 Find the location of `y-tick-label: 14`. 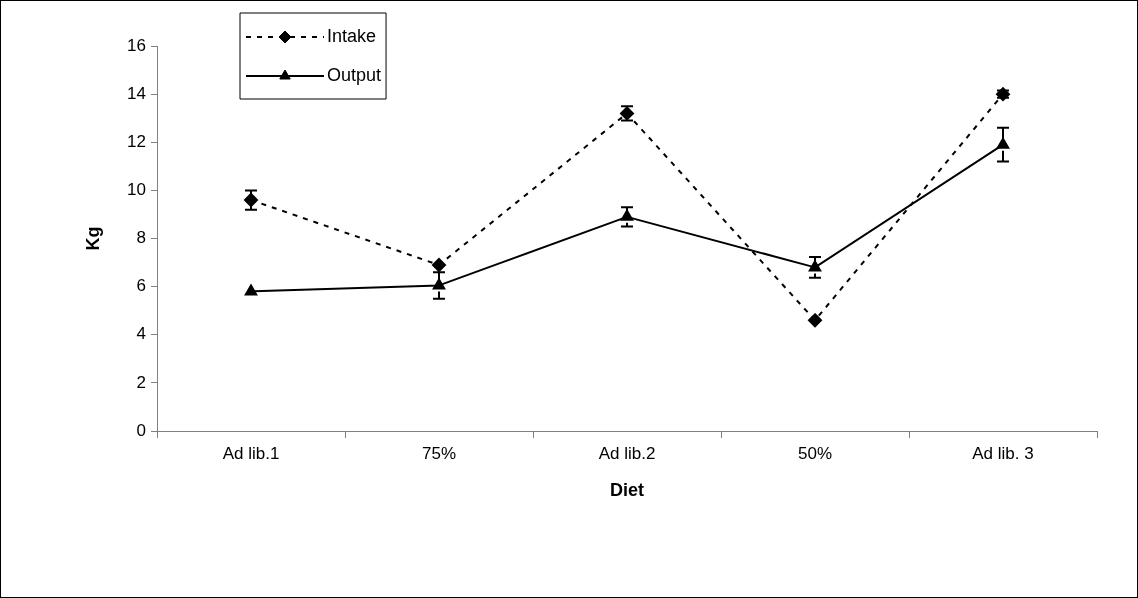

y-tick-label: 14 is located at coordinates (136, 93).